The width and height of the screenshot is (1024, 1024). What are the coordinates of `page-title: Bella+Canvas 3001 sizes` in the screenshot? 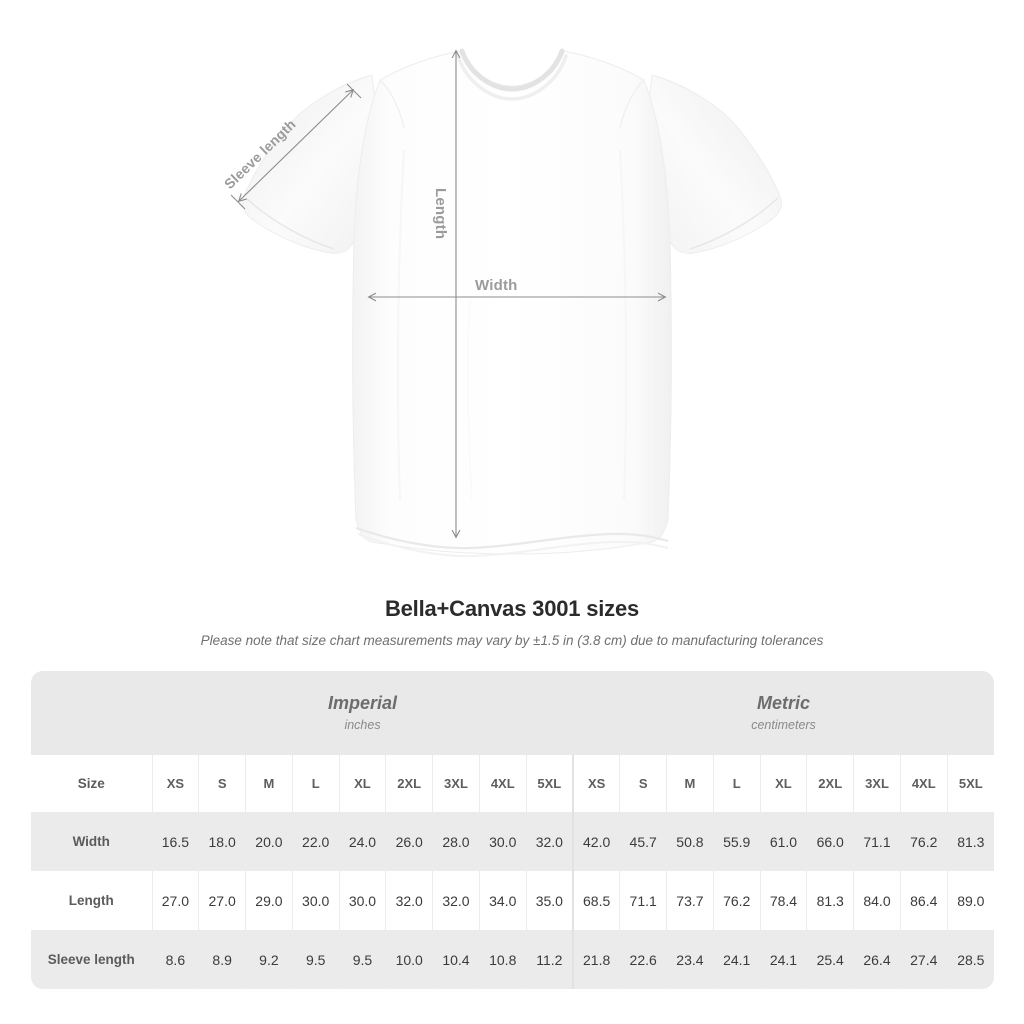 It's located at (512, 608).